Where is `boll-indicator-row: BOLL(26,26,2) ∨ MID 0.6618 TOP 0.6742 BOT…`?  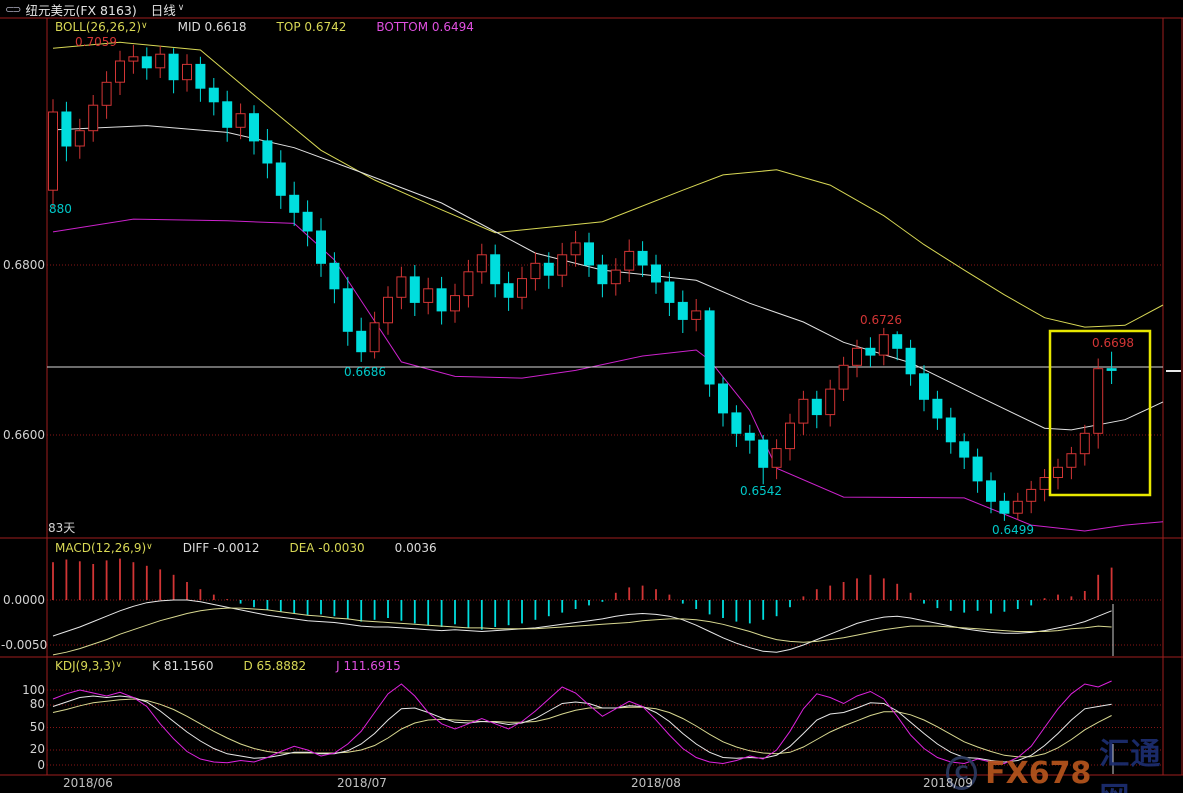 boll-indicator-row: BOLL(26,26,2) ∨ MID 0.6618 TOP 0.6742 BOT… is located at coordinates (279, 27).